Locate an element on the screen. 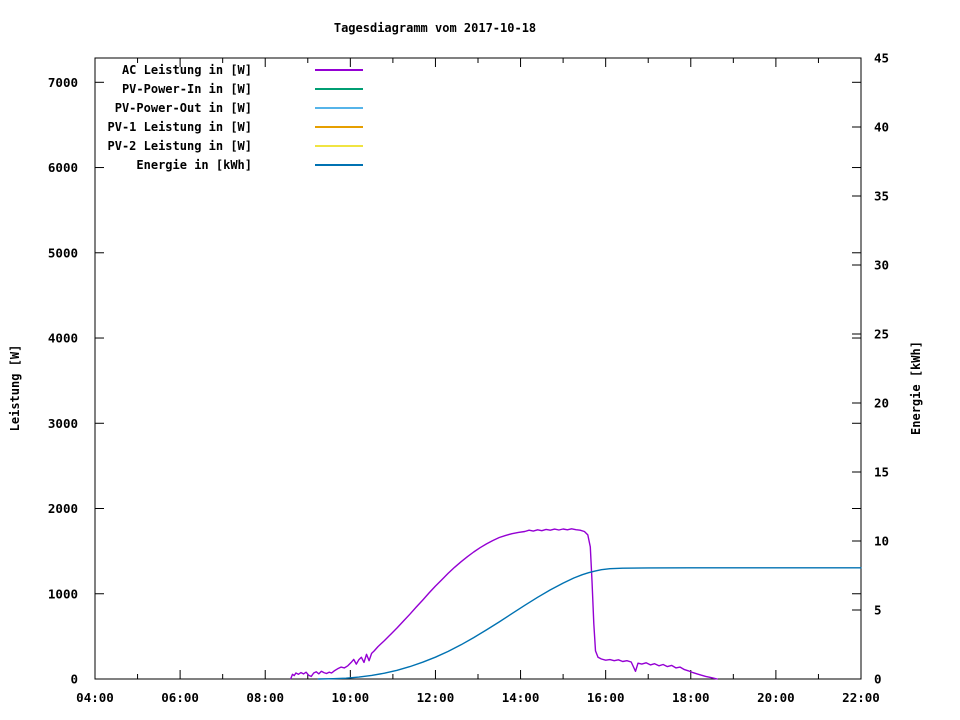 The width and height of the screenshot is (960, 720). y-right-tick-label: 30 is located at coordinates (881, 265).